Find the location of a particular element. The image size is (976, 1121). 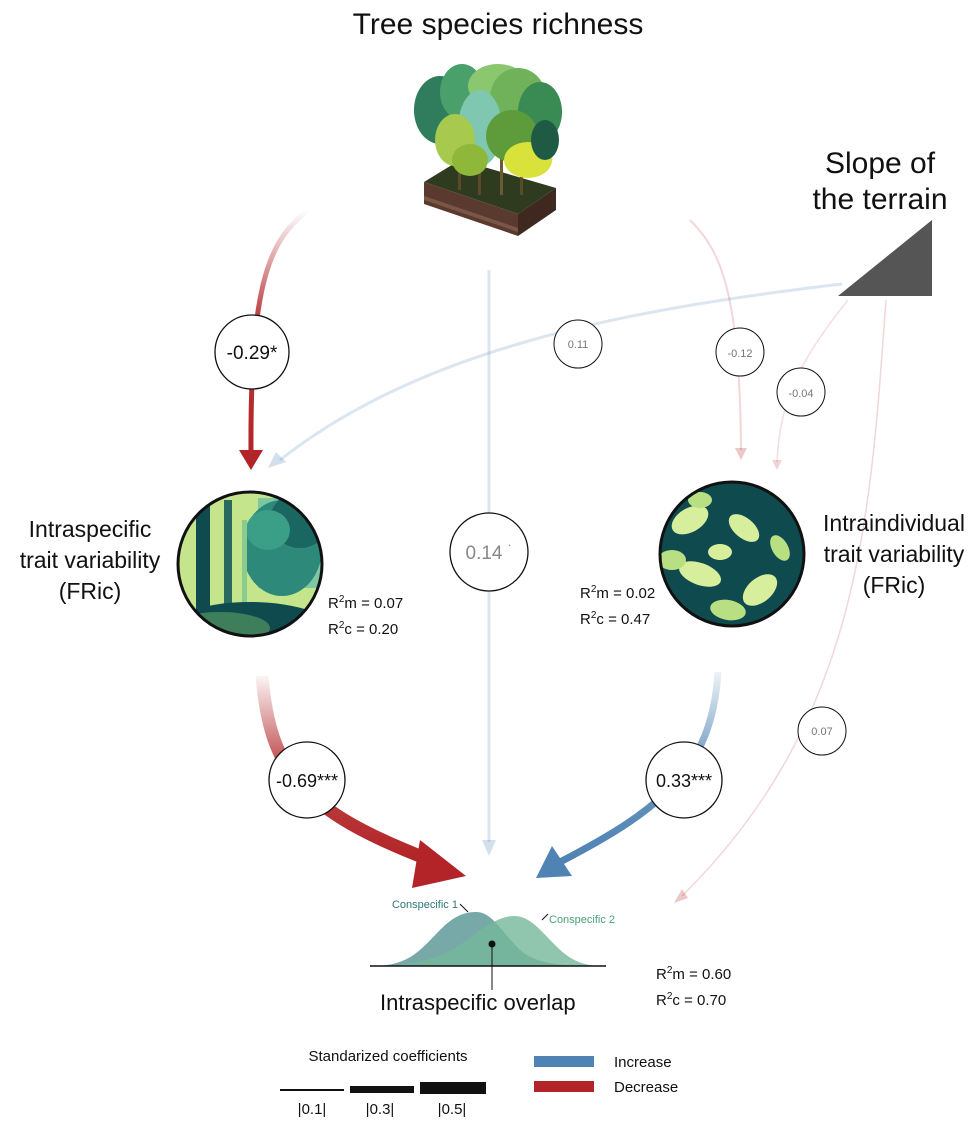

slope-label-line1: Slope of is located at coordinates (880, 163).